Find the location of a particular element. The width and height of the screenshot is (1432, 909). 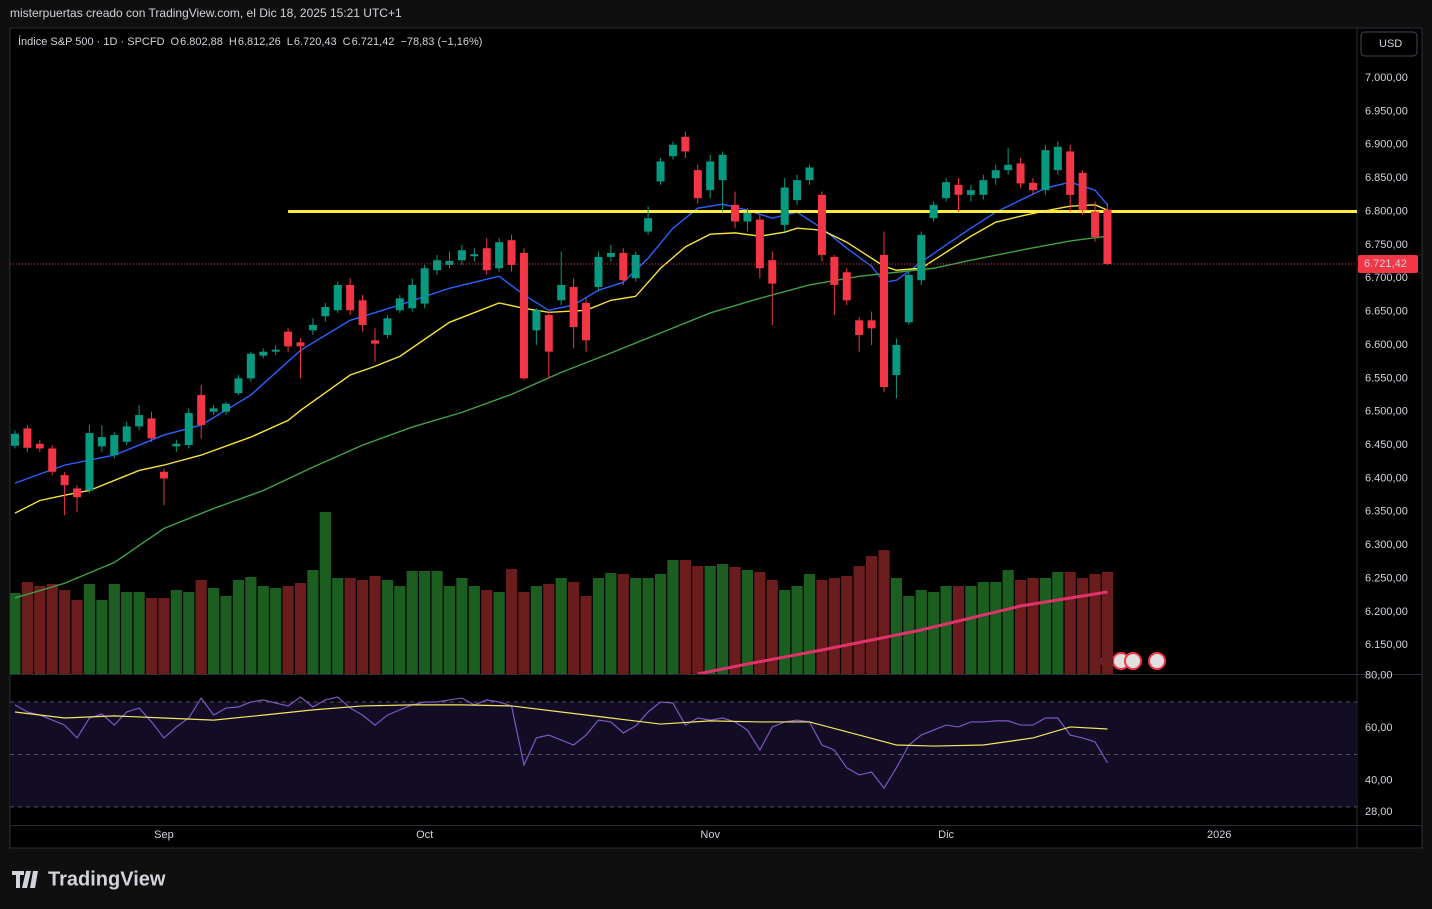

legend-low-label: L is located at coordinates (290, 42).